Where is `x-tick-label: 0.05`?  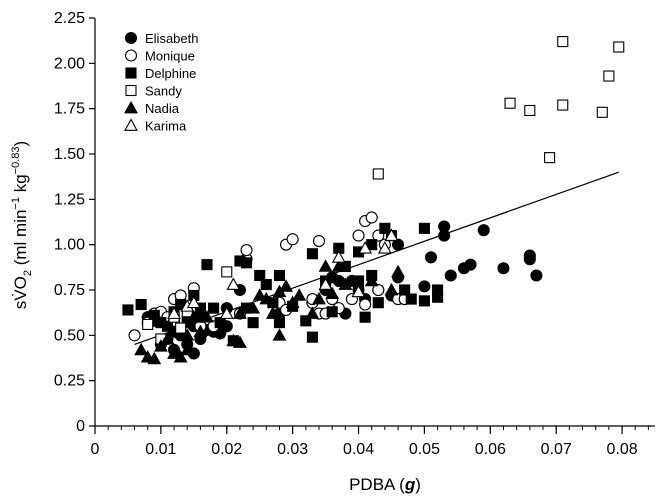 x-tick-label: 0.05 is located at coordinates (424, 449).